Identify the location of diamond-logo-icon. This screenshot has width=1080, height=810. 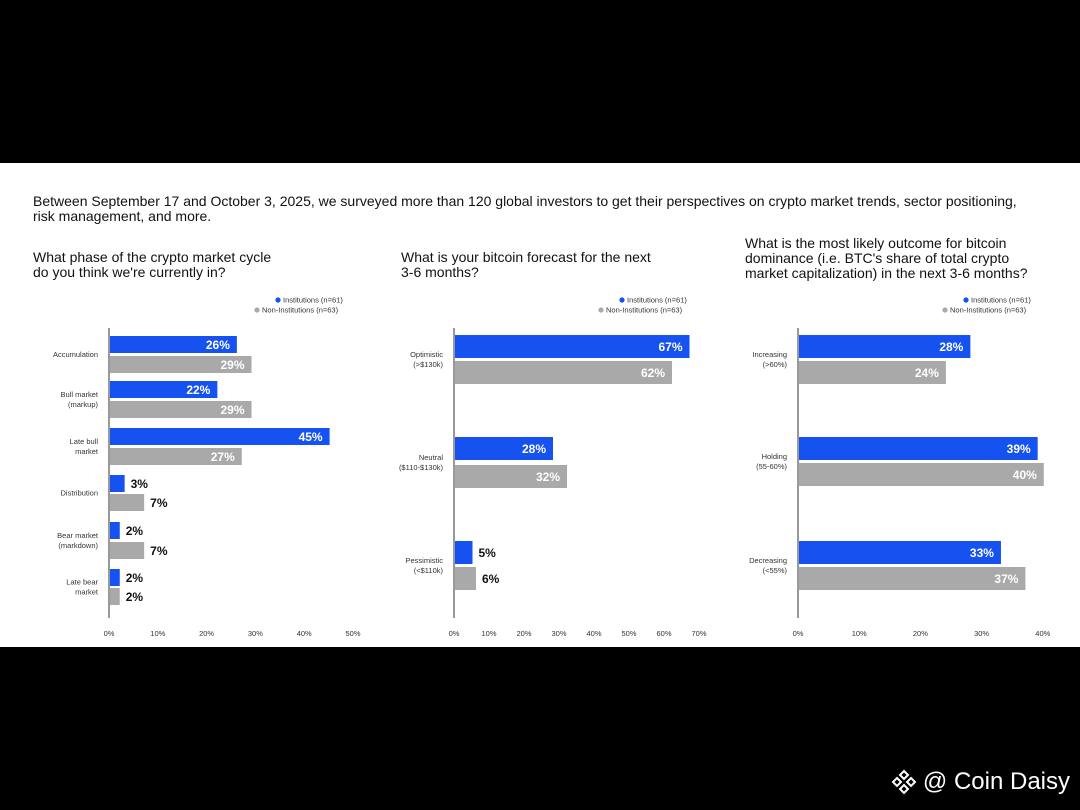
(904, 782).